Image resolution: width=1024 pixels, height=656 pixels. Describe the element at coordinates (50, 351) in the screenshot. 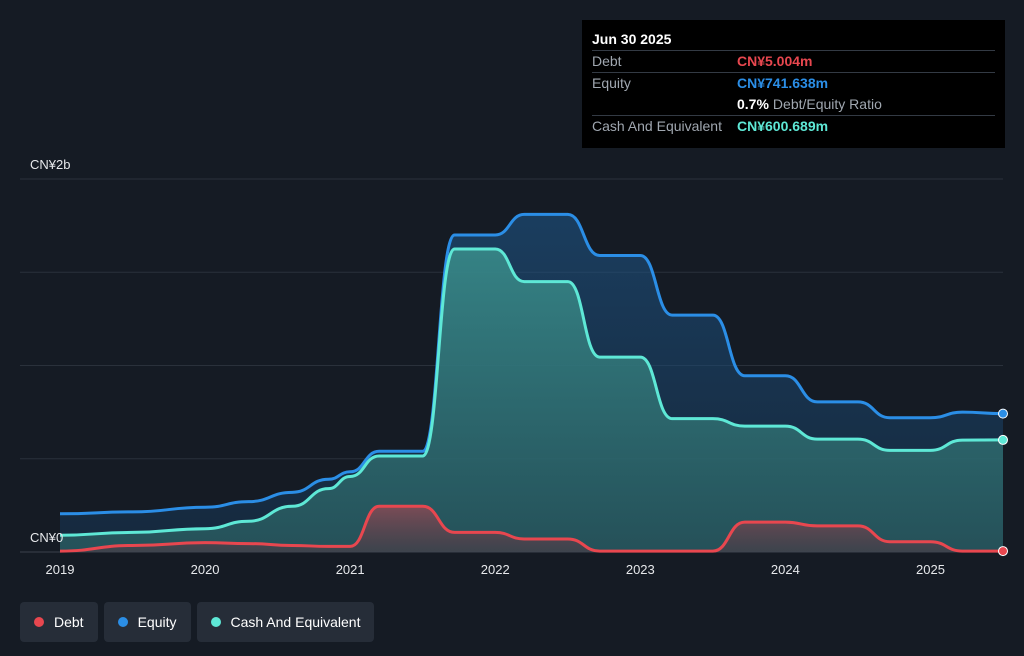

I see `y-axis-labels: CN¥2b CN¥0` at that location.